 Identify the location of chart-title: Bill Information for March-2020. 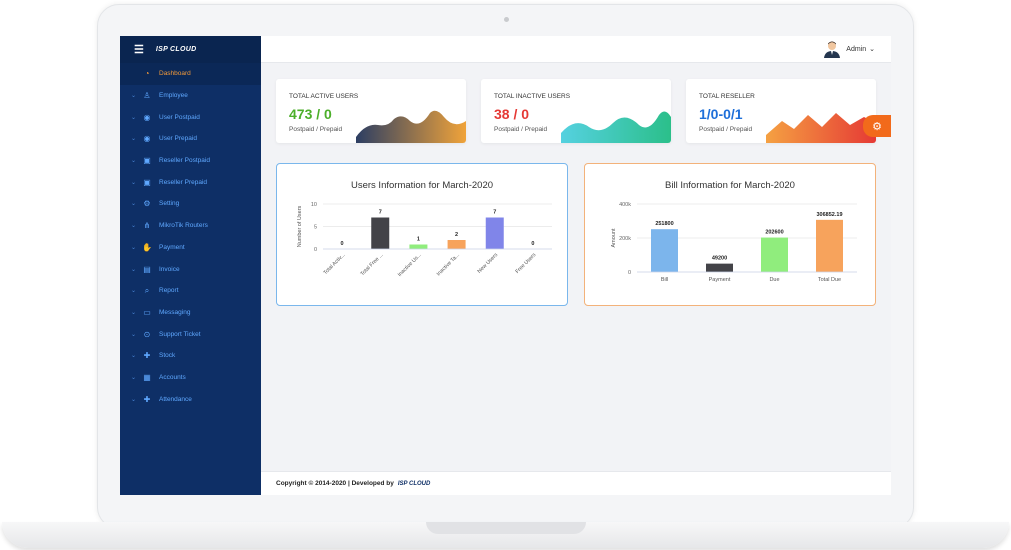
(730, 185).